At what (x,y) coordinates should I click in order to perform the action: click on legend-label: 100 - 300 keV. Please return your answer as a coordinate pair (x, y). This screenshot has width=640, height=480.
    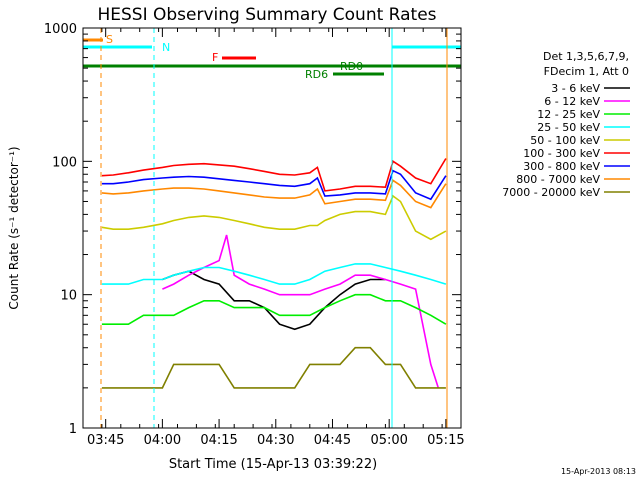
    Looking at the image, I should click on (561, 153).